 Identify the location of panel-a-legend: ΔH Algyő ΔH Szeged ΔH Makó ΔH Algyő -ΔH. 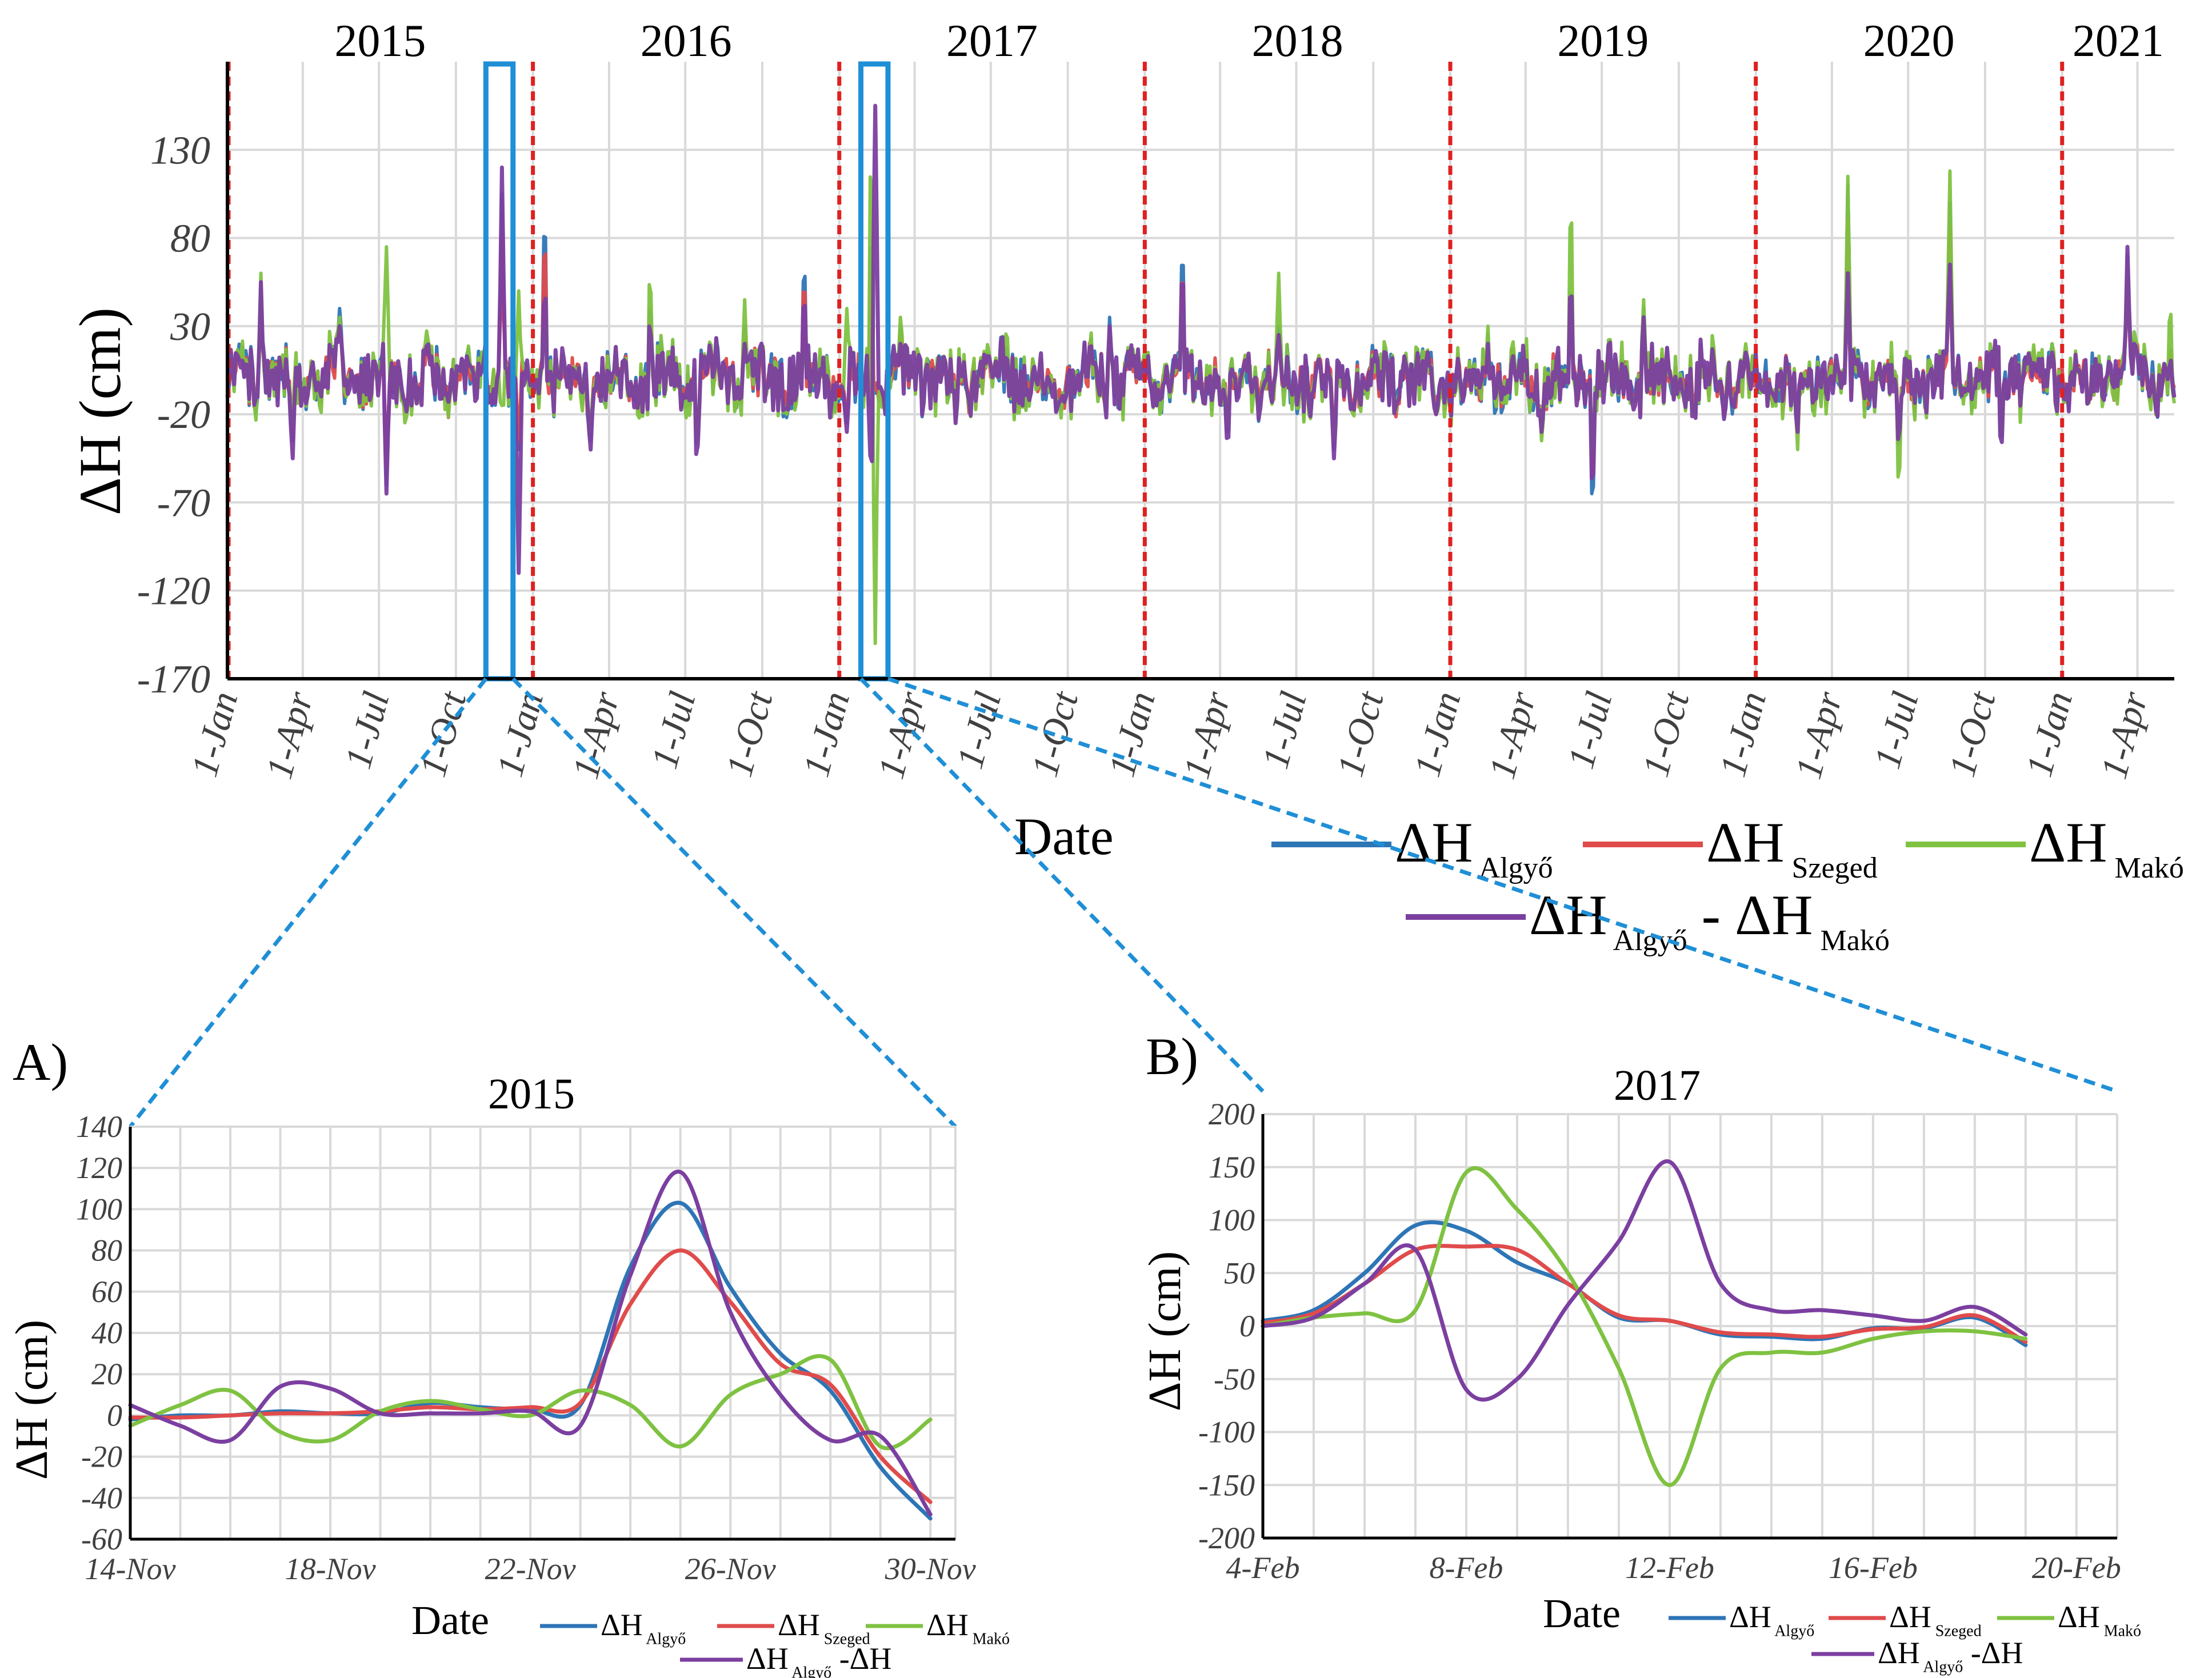
(775, 1643).